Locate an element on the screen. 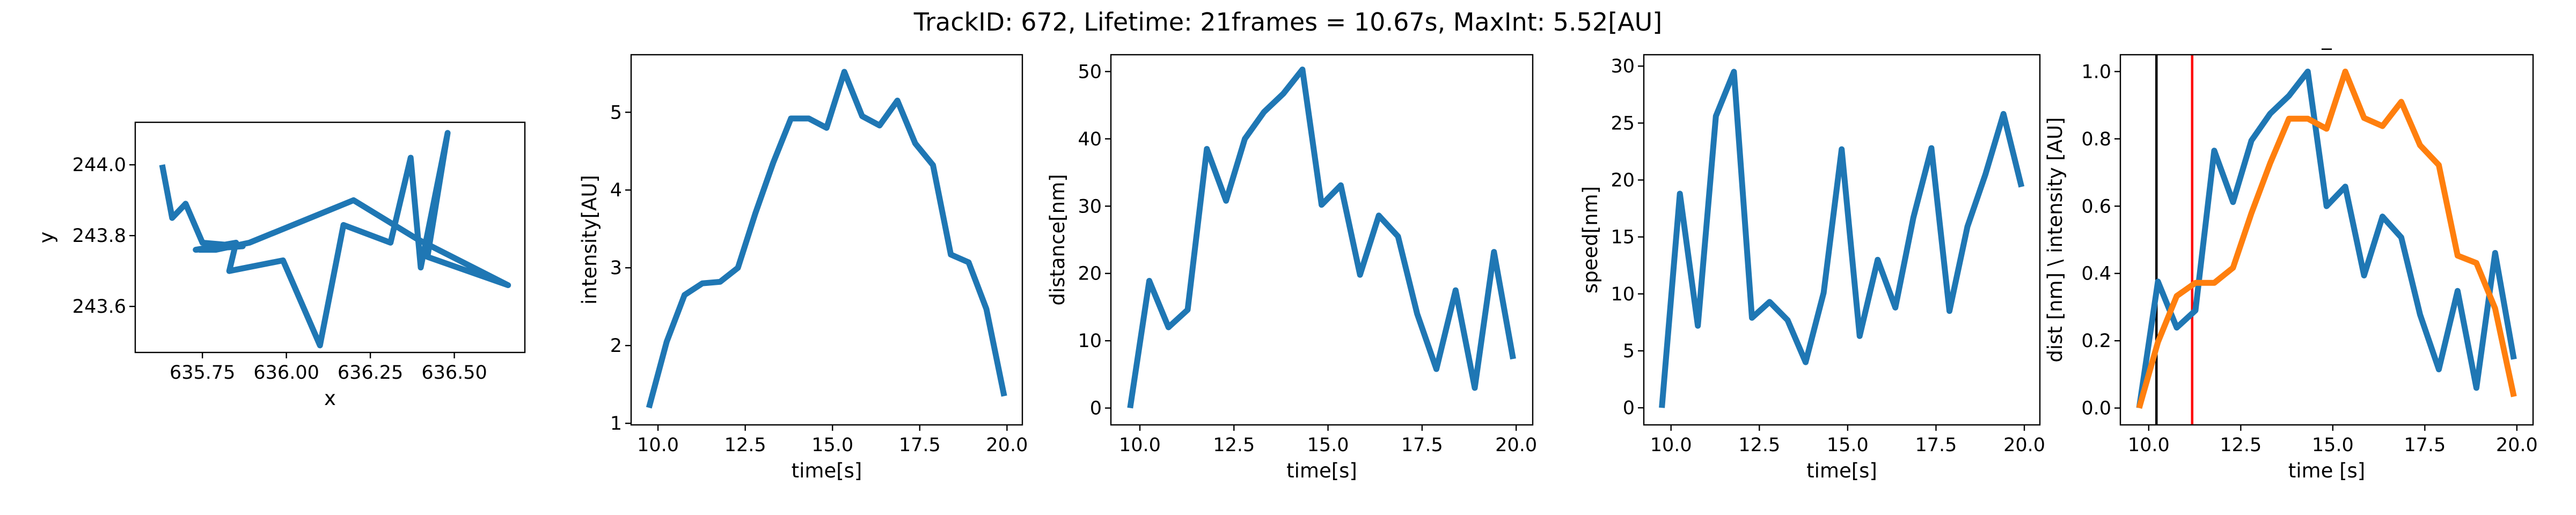 The height and width of the screenshot is (515, 2576). y-tick-label: 0.8 is located at coordinates (2096, 139).